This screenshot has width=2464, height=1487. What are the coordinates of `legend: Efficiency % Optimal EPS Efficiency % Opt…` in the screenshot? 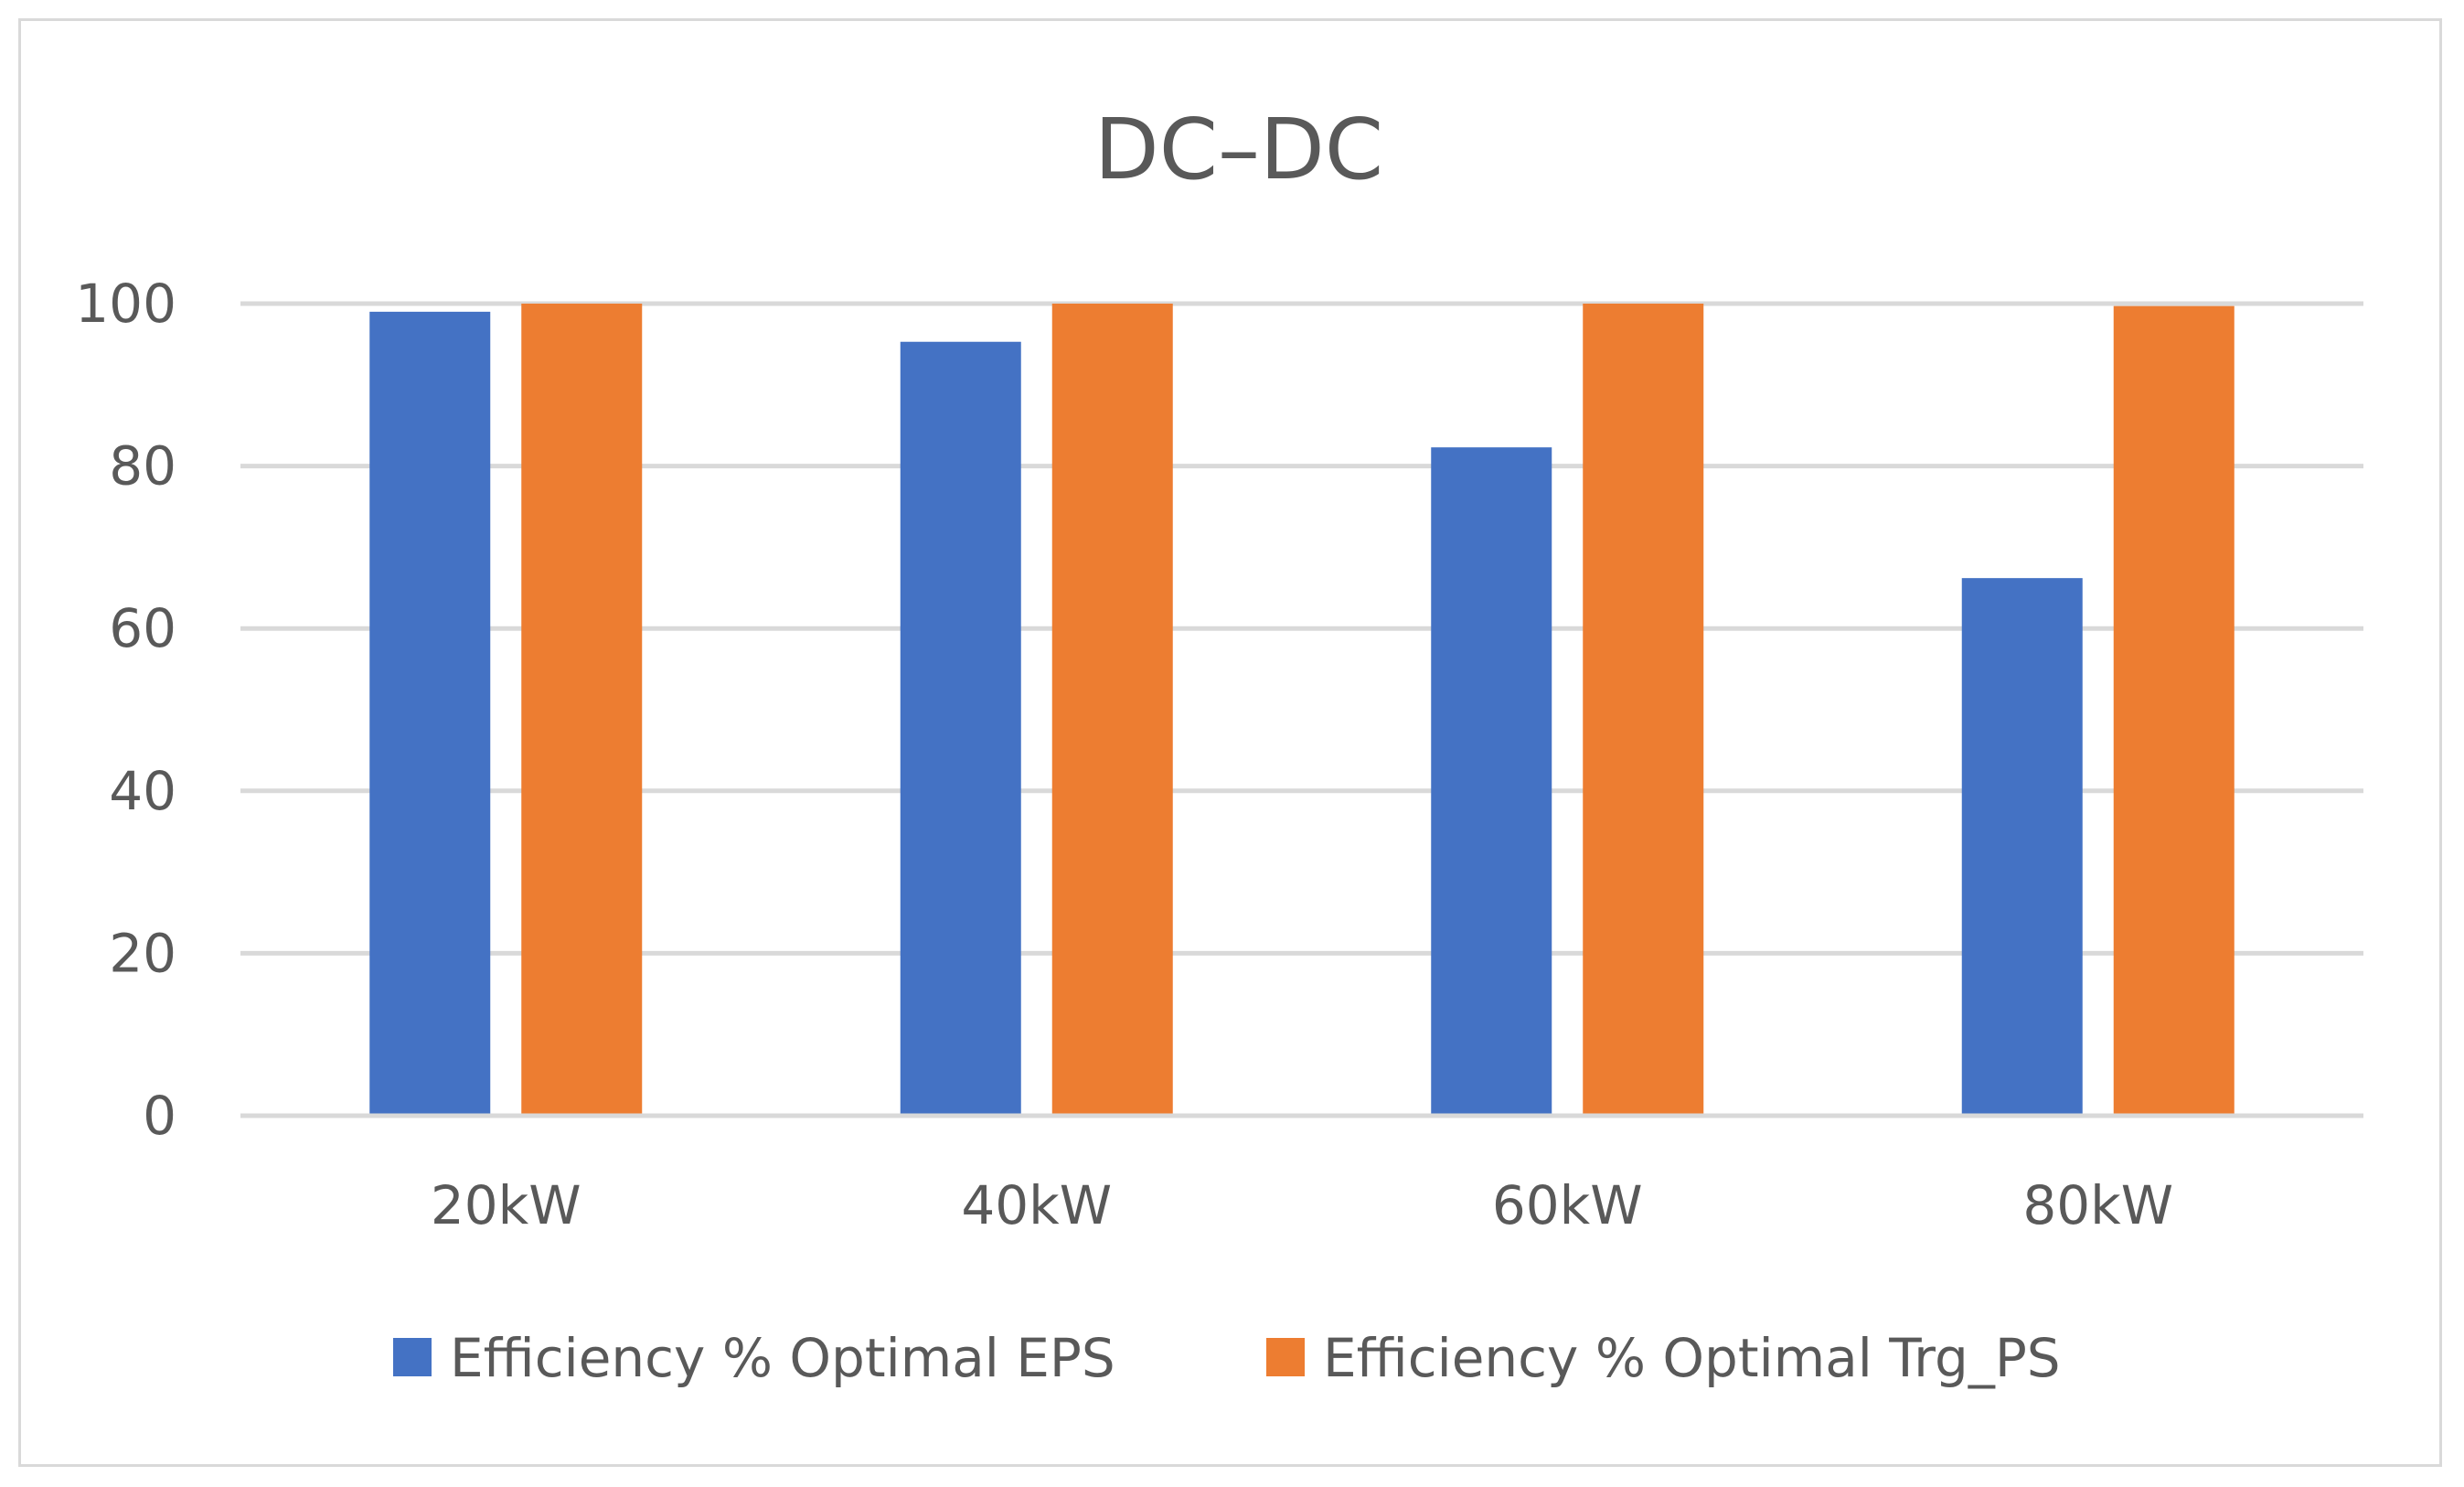 It's located at (1227, 1358).